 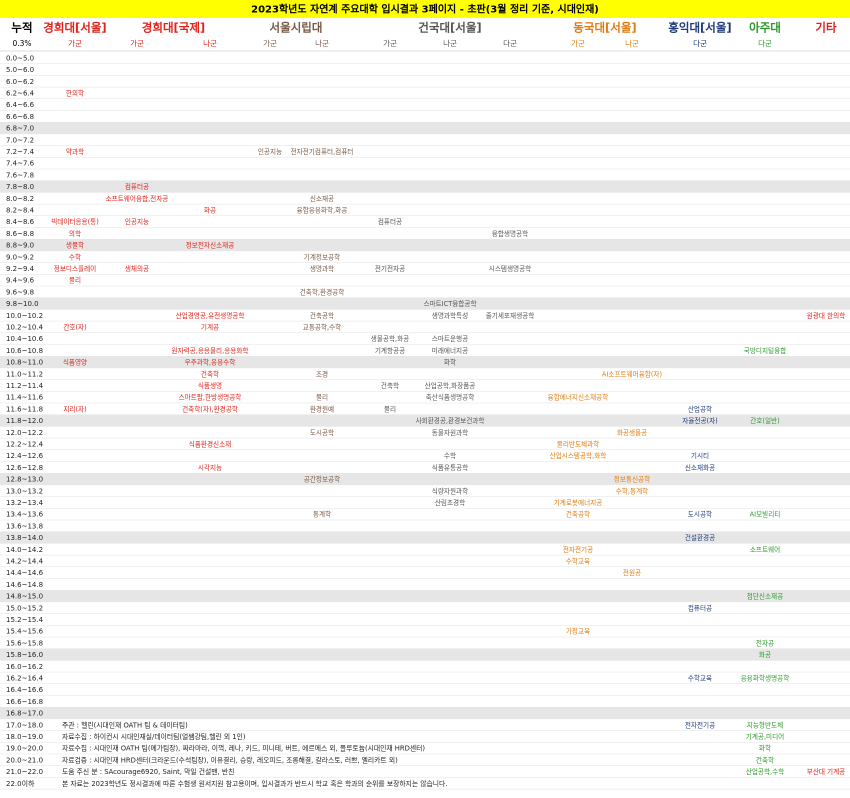 I want to click on range-label: 9.2~9.4, so click(x=20, y=269).